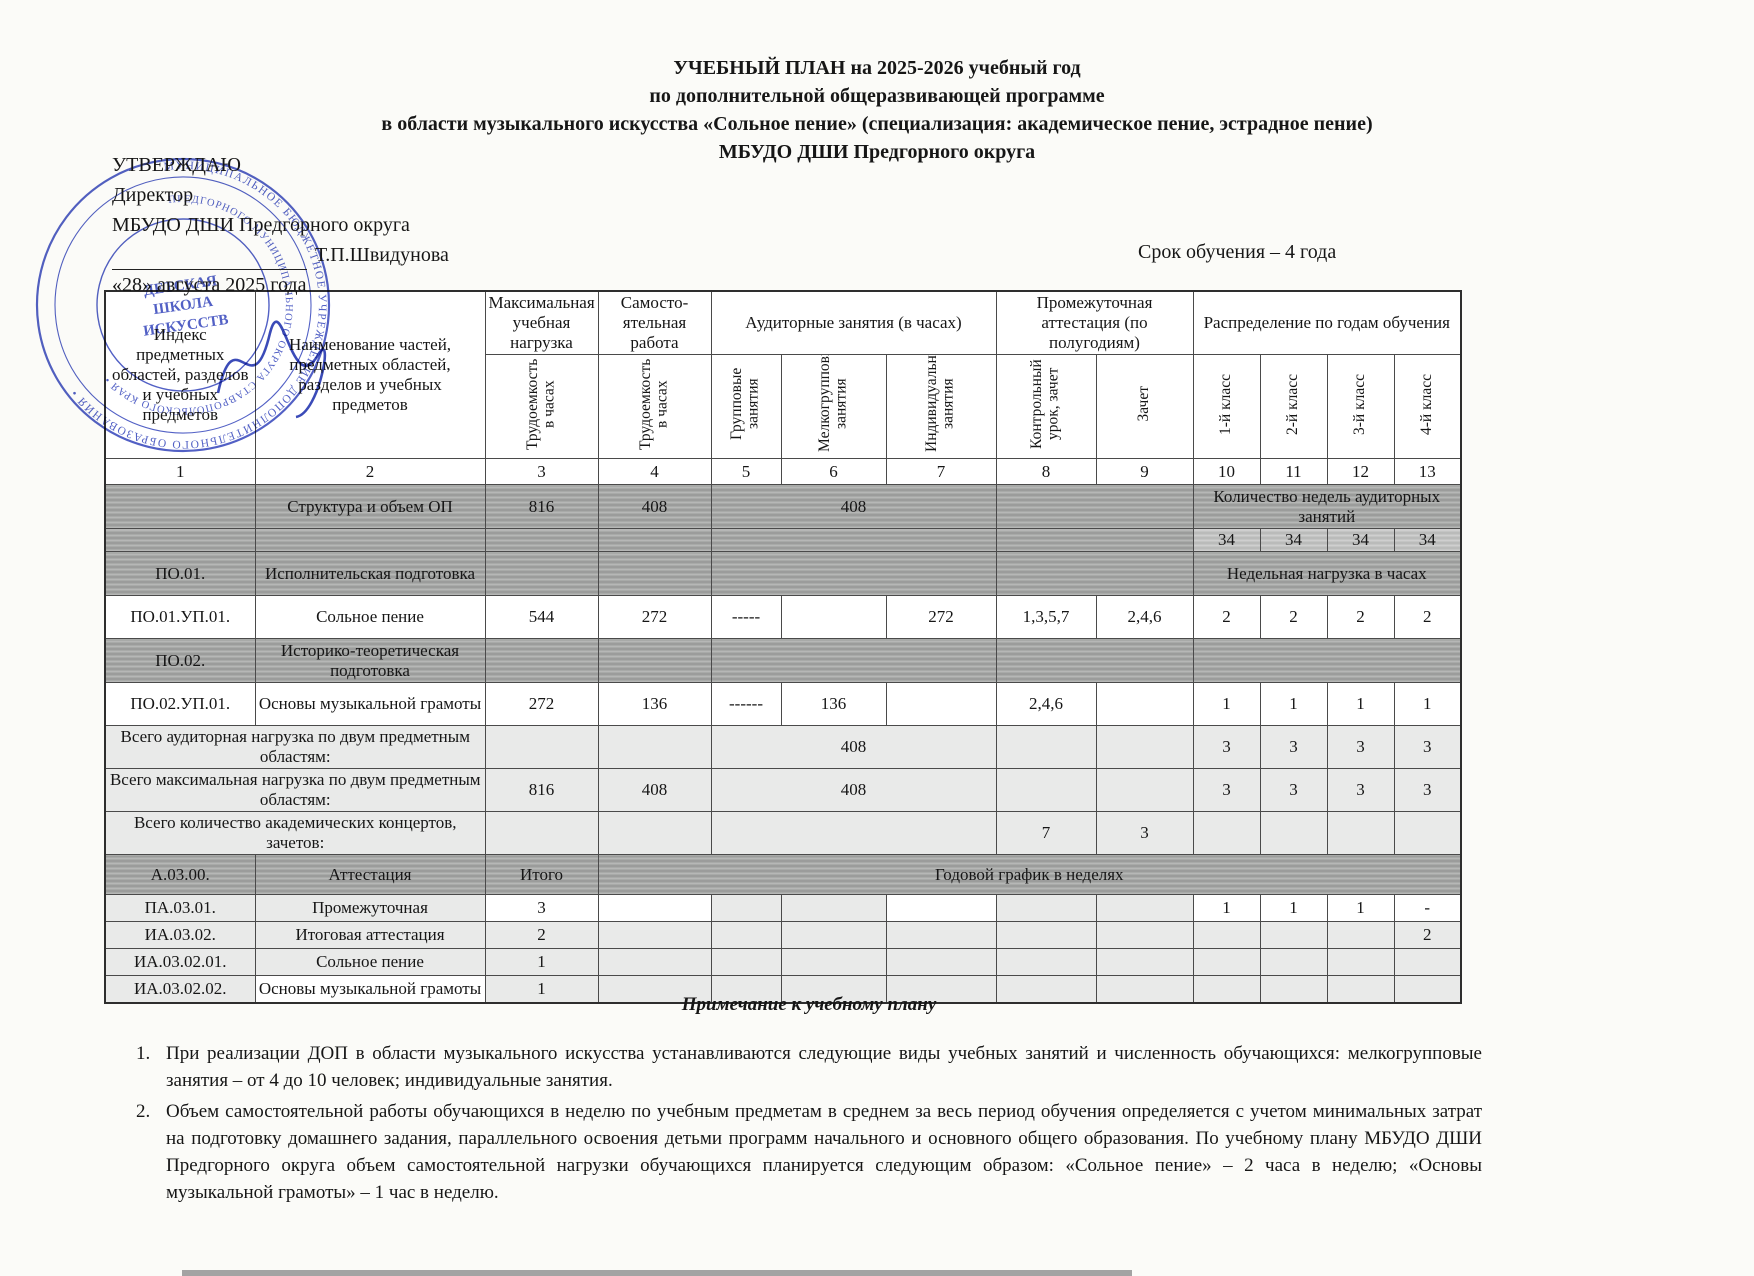  I want to click on cell-year2: 2, so click(1293, 617).